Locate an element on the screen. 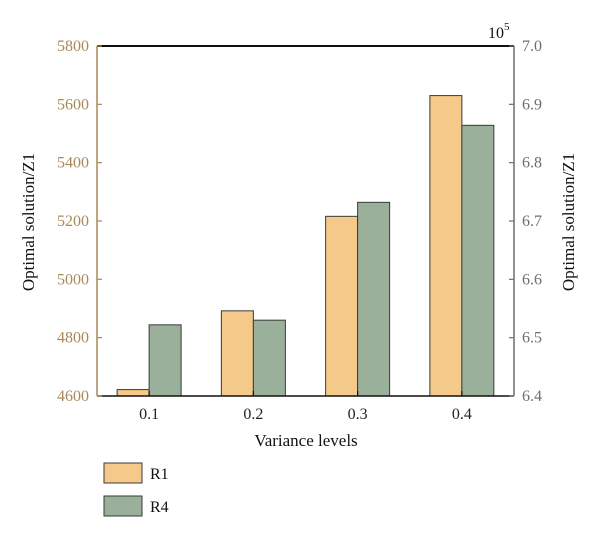 This screenshot has height=537, width=600. legend: R1 R4 is located at coordinates (136, 489).